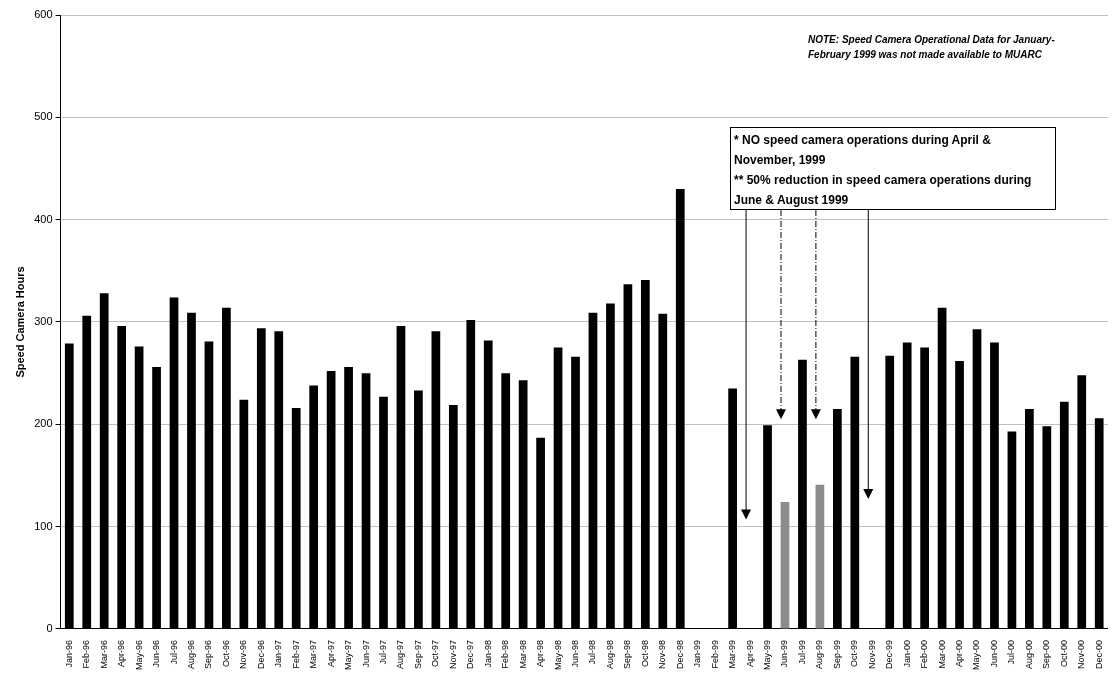  Describe the element at coordinates (941, 654) in the screenshot. I see `x-tick-label: Mar-00` at that location.